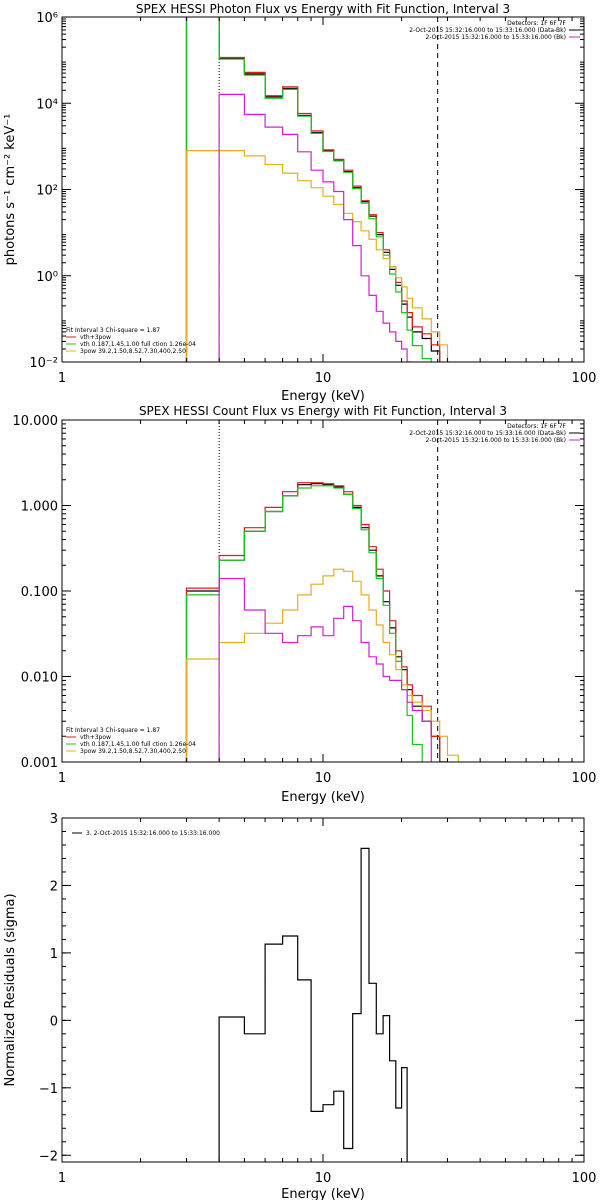  What do you see at coordinates (47, 18) in the screenshot?
I see `y-tick-label: 10⁶` at bounding box center [47, 18].